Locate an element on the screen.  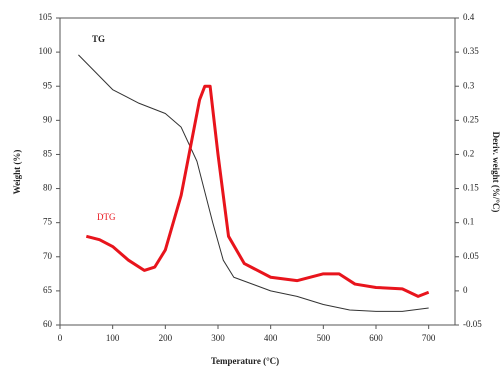
x-tick-label: 500 is located at coordinates (324, 338).